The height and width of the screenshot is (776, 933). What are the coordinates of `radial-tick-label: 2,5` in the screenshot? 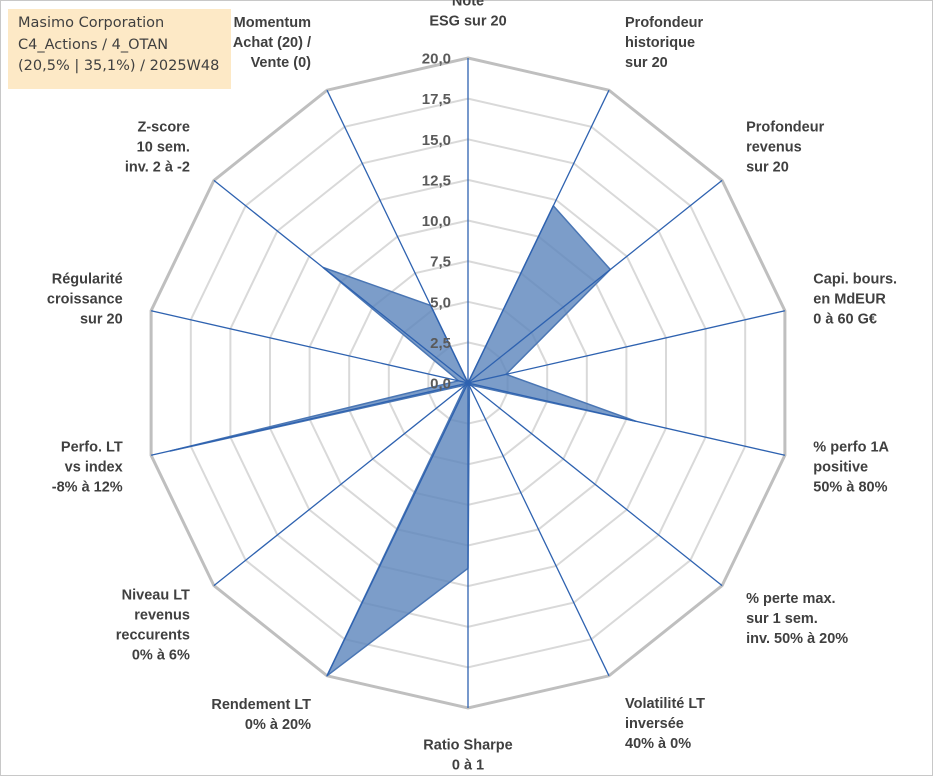 It's located at (440, 343).